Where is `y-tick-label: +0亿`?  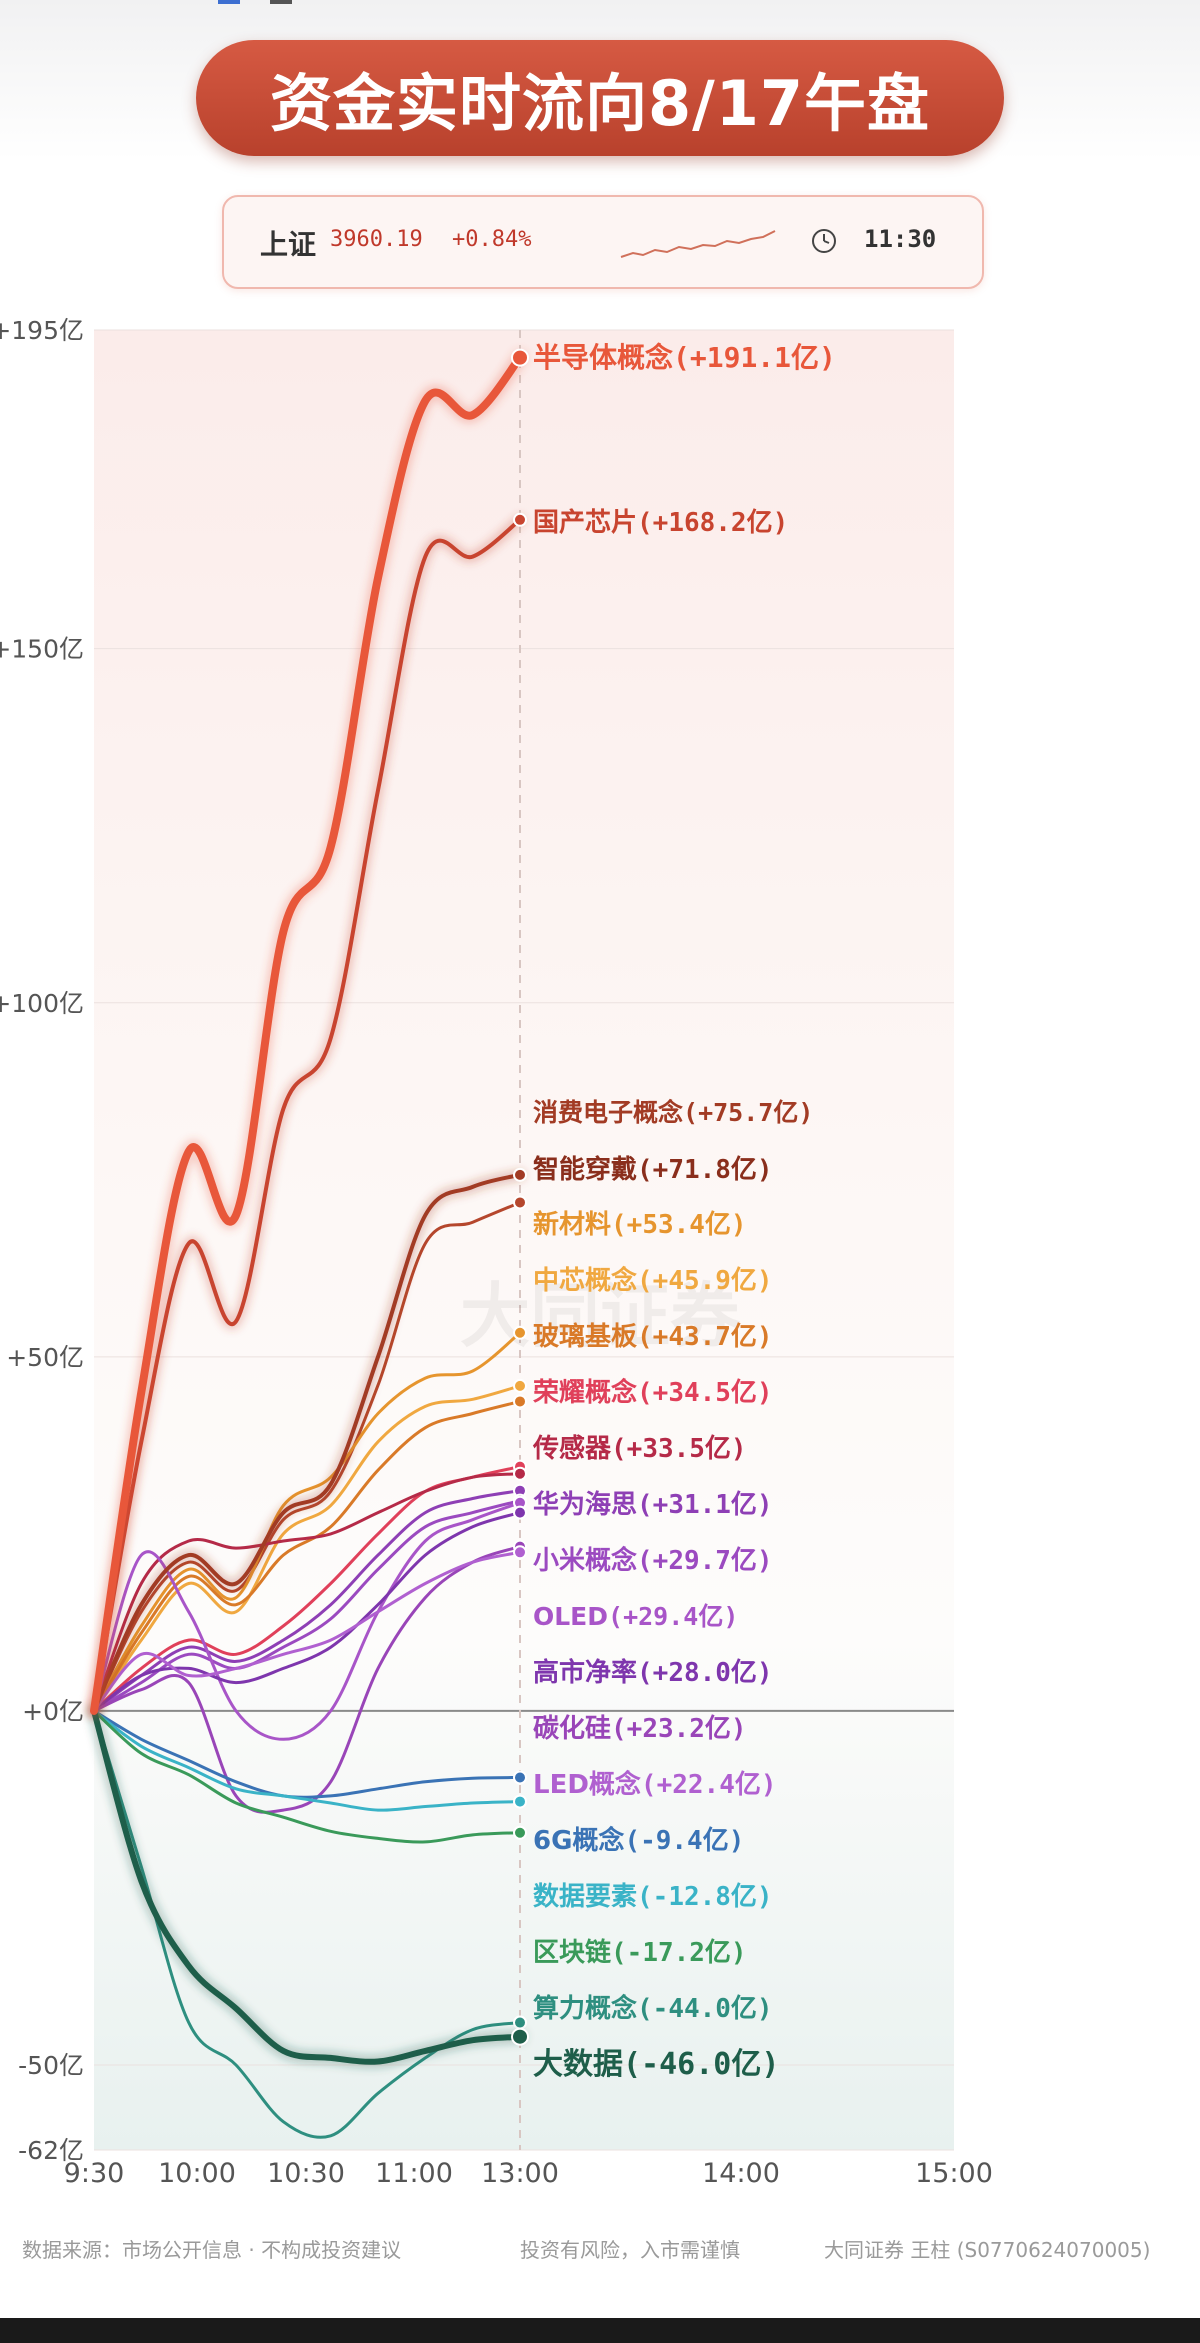 y-tick-label: +0亿 is located at coordinates (53, 1711).